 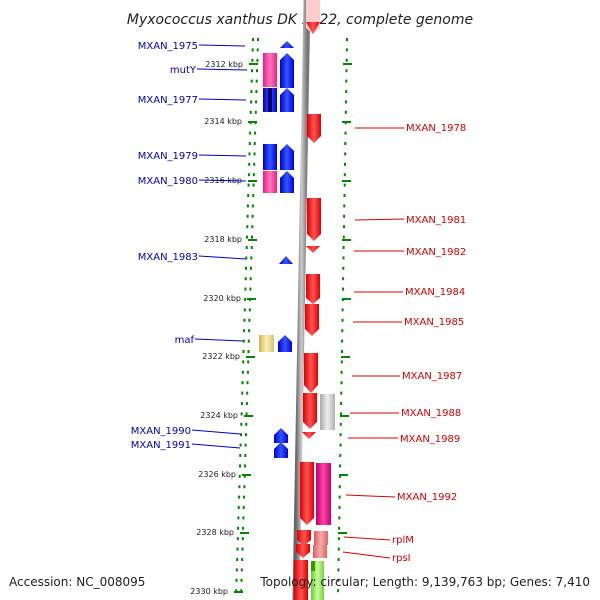 What do you see at coordinates (287, 70) in the screenshot?
I see `gene-arrow-muty` at bounding box center [287, 70].